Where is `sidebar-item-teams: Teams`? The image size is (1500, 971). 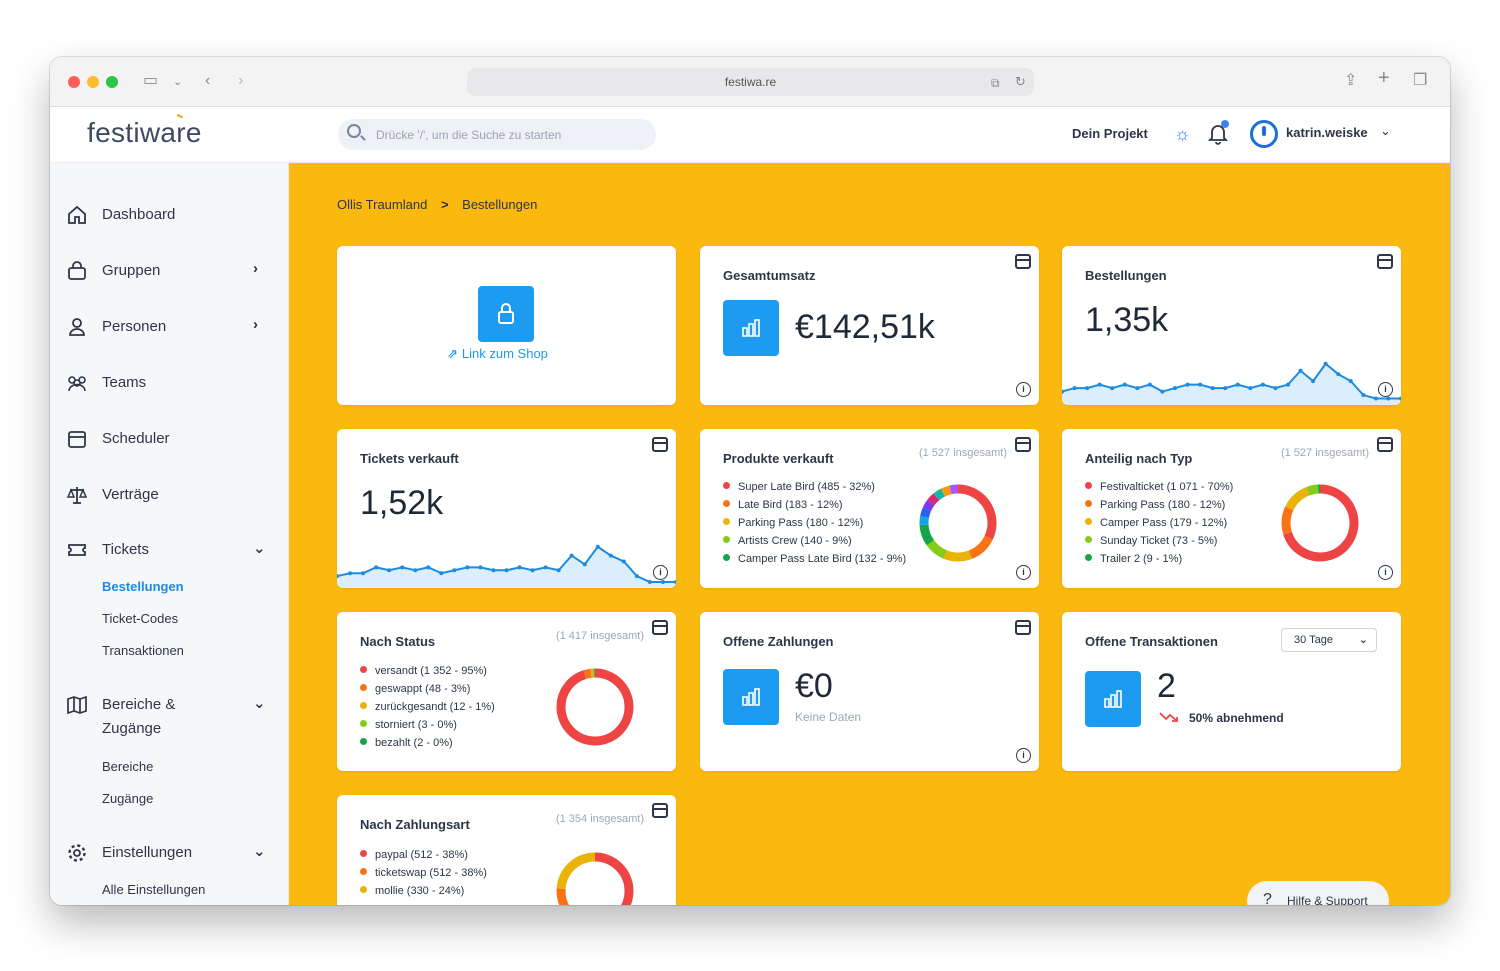
sidebar-item-teams: Teams is located at coordinates (169, 383).